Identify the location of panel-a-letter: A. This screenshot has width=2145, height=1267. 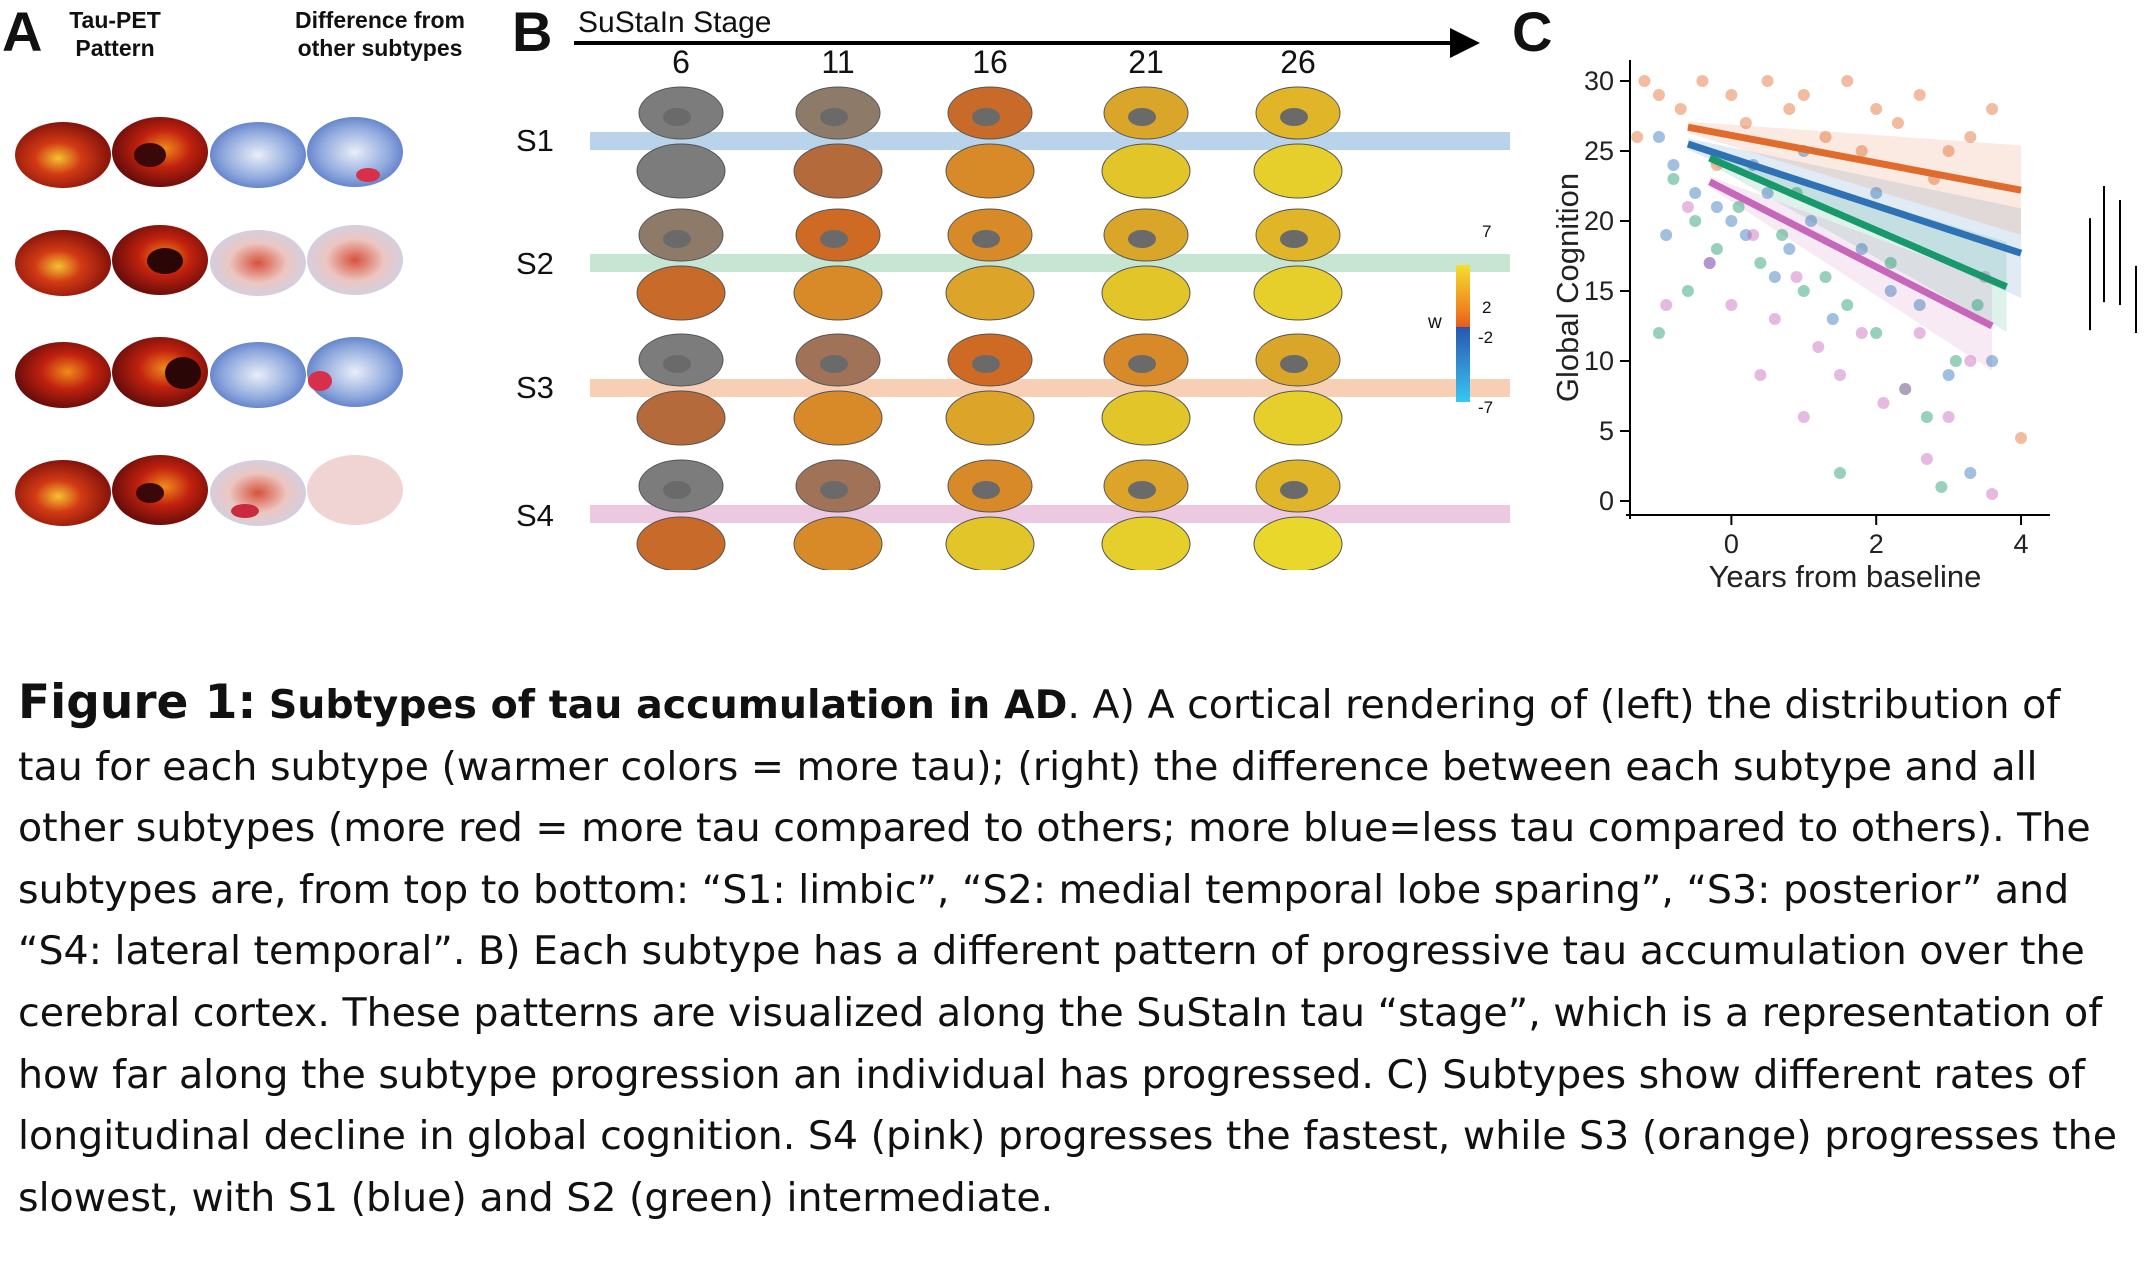
(22, 31).